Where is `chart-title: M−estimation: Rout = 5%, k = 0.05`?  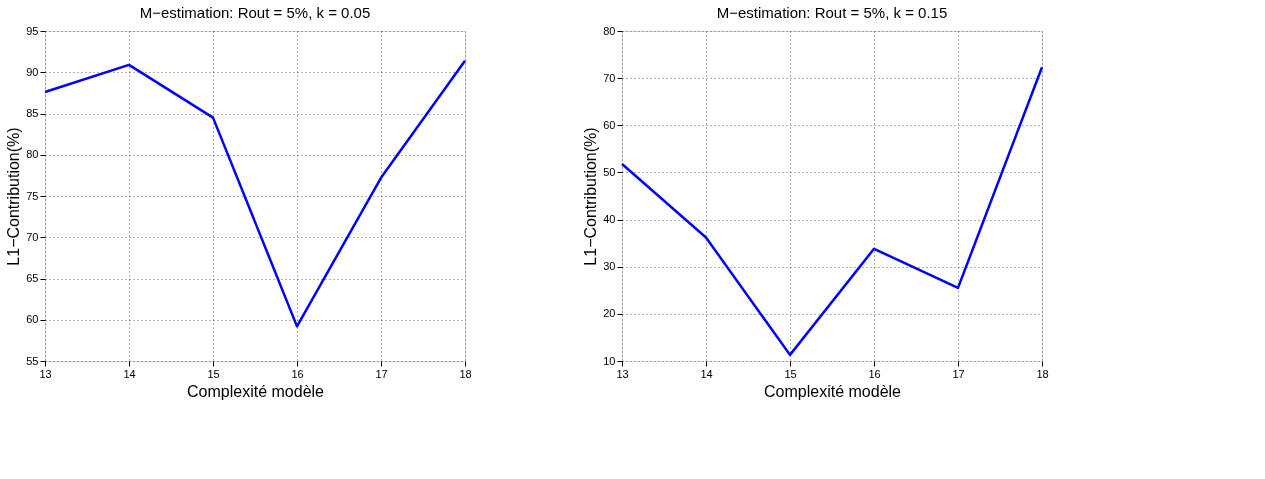
chart-title: M−estimation: Rout = 5%, k = 0.05 is located at coordinates (255, 12).